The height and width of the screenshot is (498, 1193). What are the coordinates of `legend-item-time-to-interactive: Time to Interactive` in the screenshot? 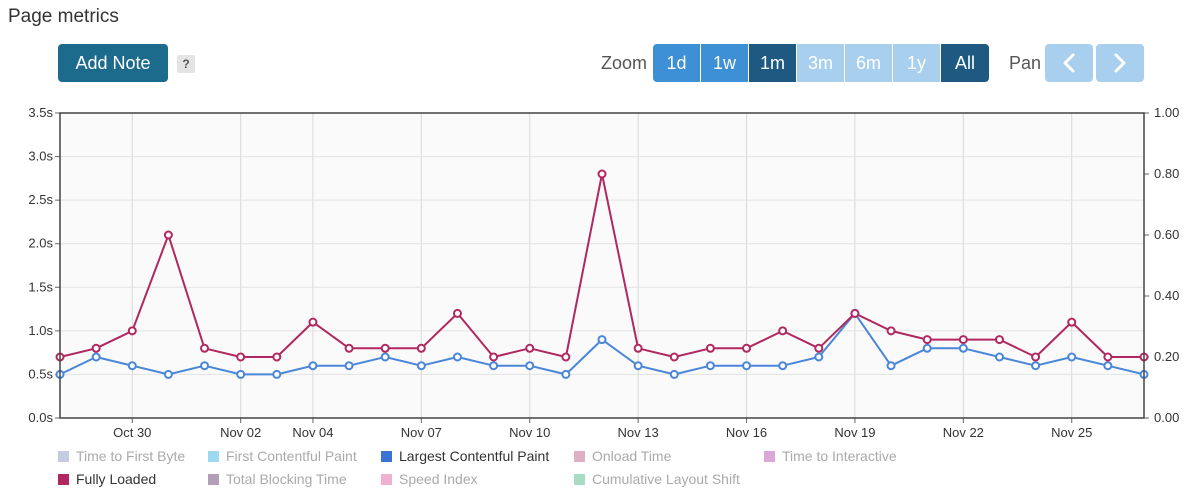 It's located at (830, 456).